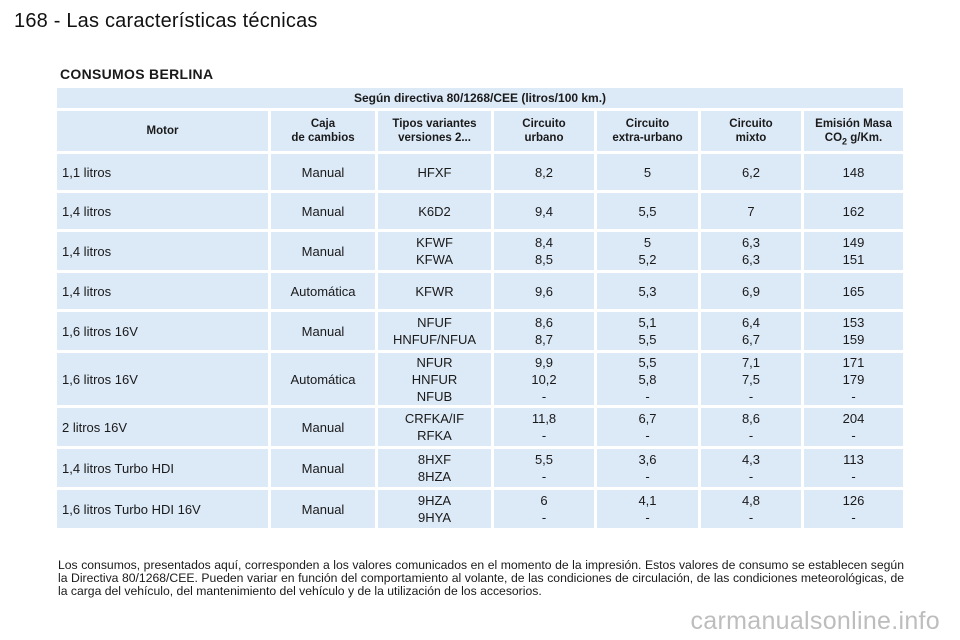  What do you see at coordinates (751, 379) in the screenshot?
I see `cell-value: 7,5` at bounding box center [751, 379].